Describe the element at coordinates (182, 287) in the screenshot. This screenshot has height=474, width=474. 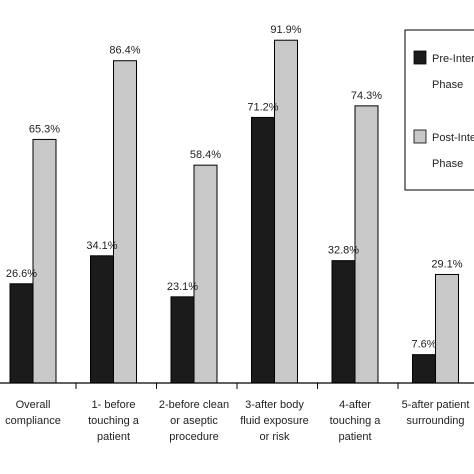
I see `value-label-pre-2: 23.1%` at that location.